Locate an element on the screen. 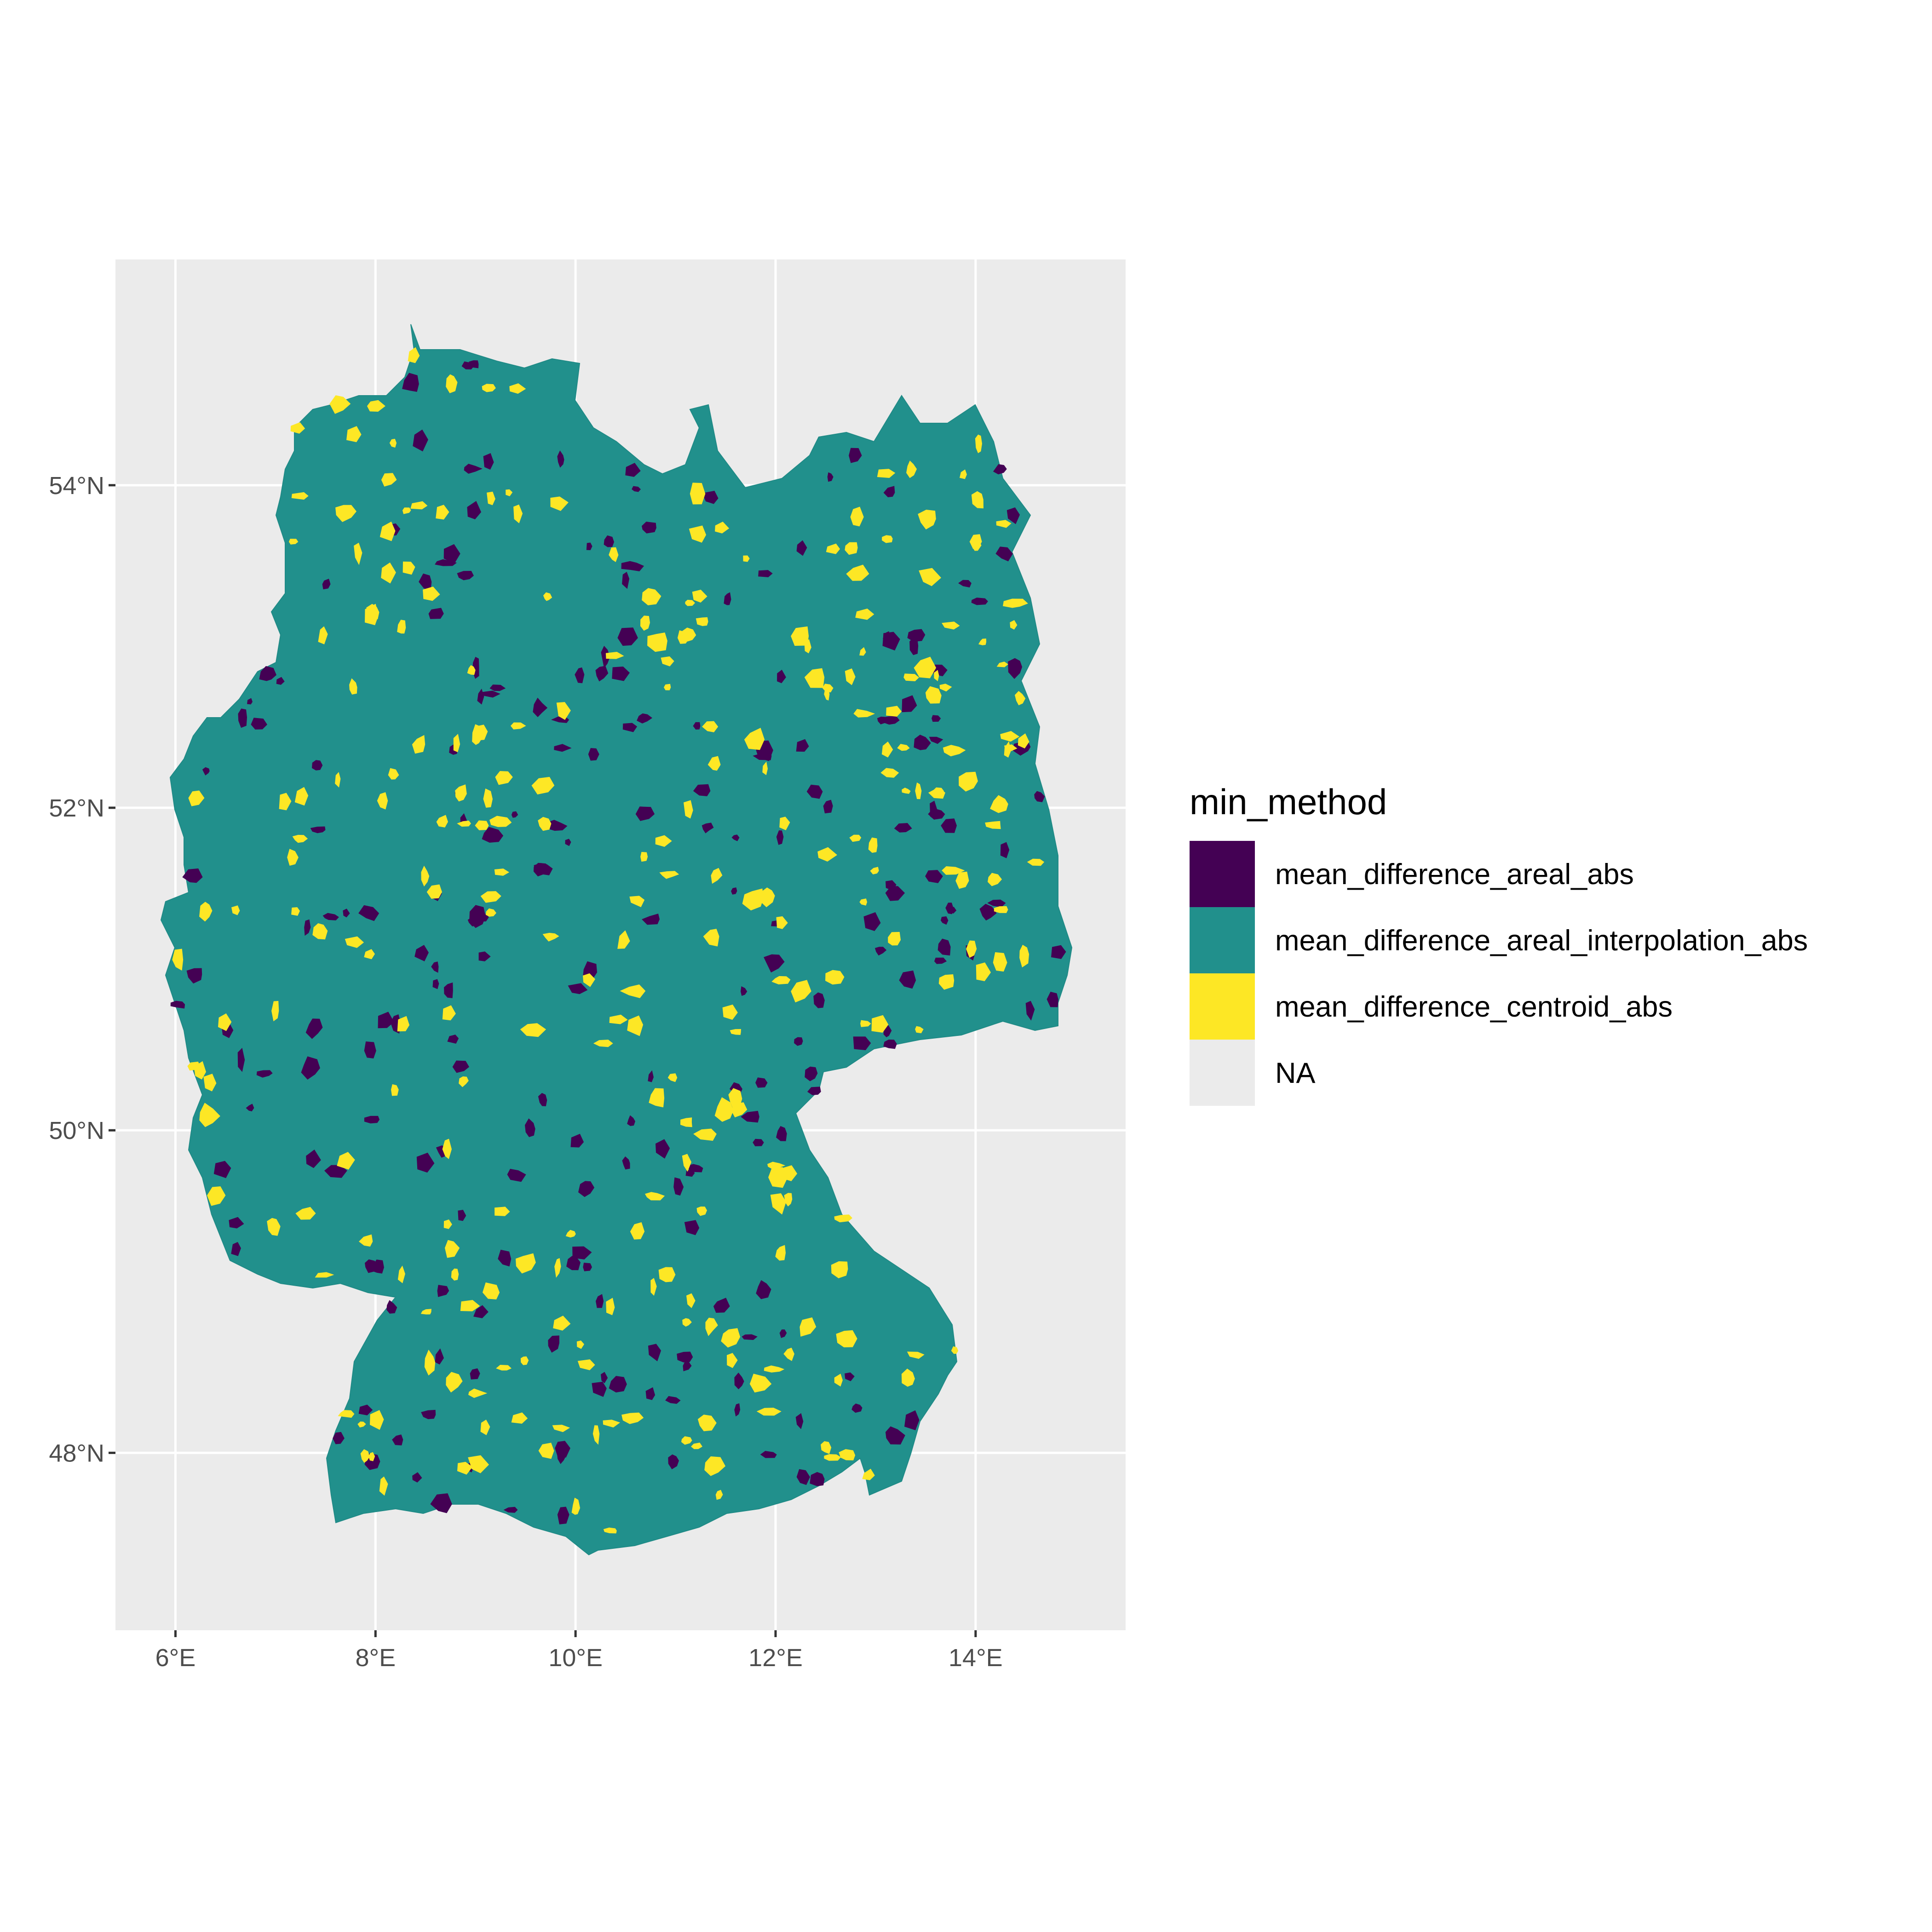 The width and height of the screenshot is (1932, 1932). x-tick-label: 10°E is located at coordinates (575, 1658).